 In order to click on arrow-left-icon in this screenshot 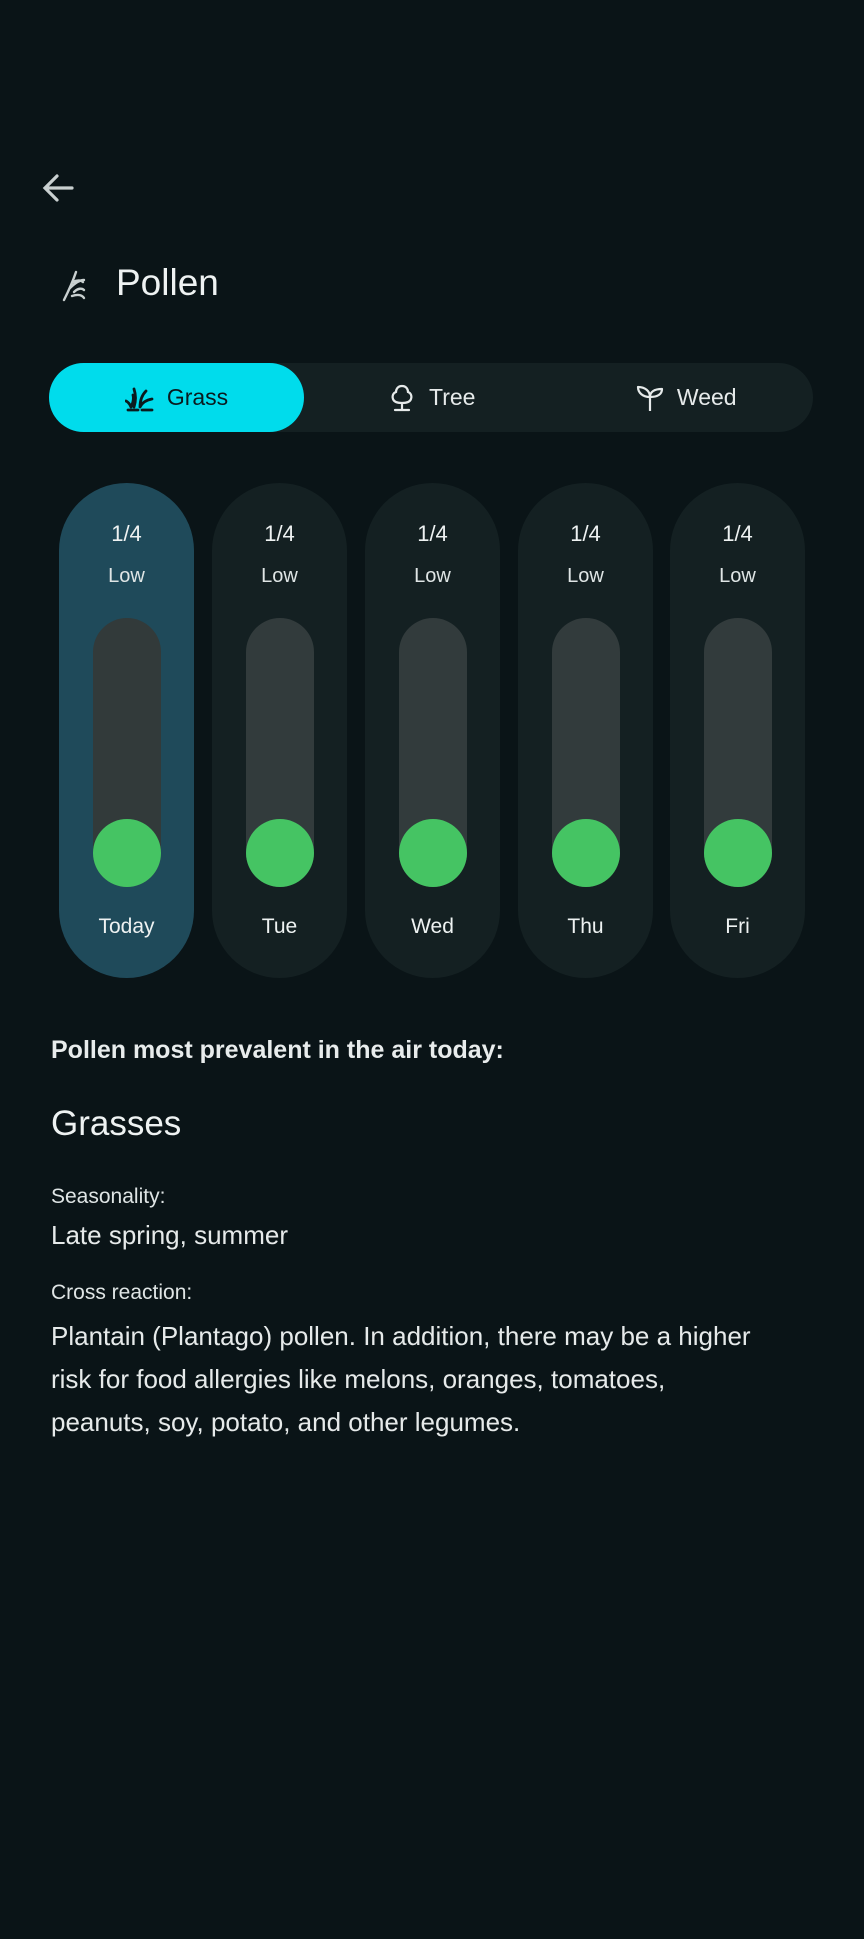, I will do `click(58, 188)`.